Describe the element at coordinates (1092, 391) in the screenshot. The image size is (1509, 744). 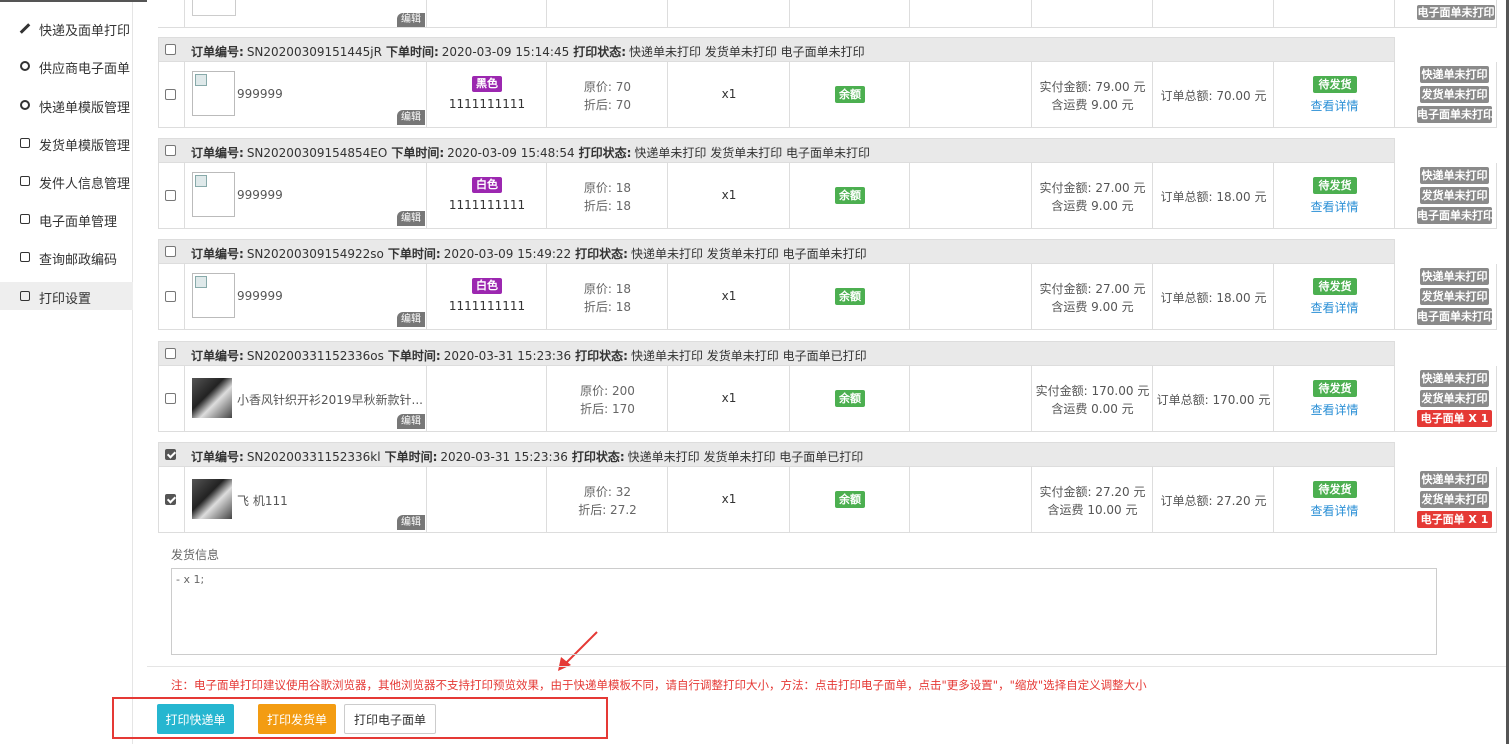
I see `paid: 实付金额: 170.00 元` at that location.